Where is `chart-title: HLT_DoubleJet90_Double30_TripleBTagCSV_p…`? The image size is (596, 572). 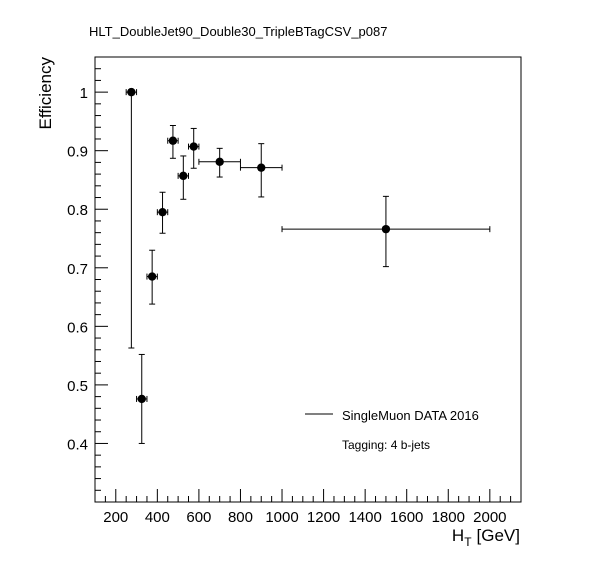 chart-title: HLT_DoubleJet90_Double30_TripleBTagCSV_p… is located at coordinates (238, 31).